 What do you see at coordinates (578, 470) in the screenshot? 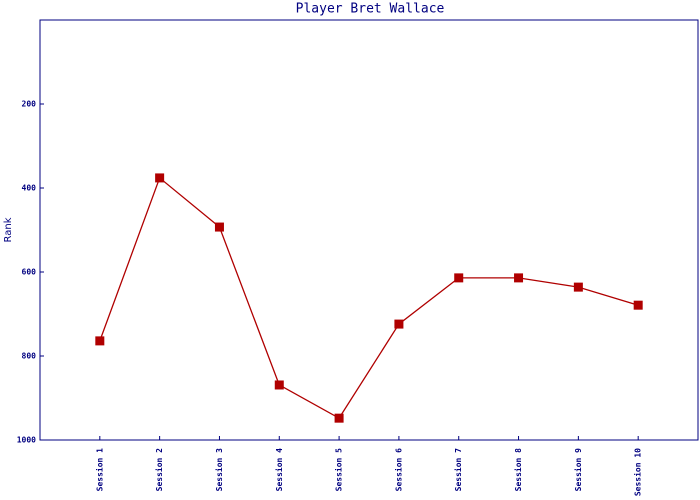
I see `x-tick-label: Session 9` at bounding box center [578, 470].